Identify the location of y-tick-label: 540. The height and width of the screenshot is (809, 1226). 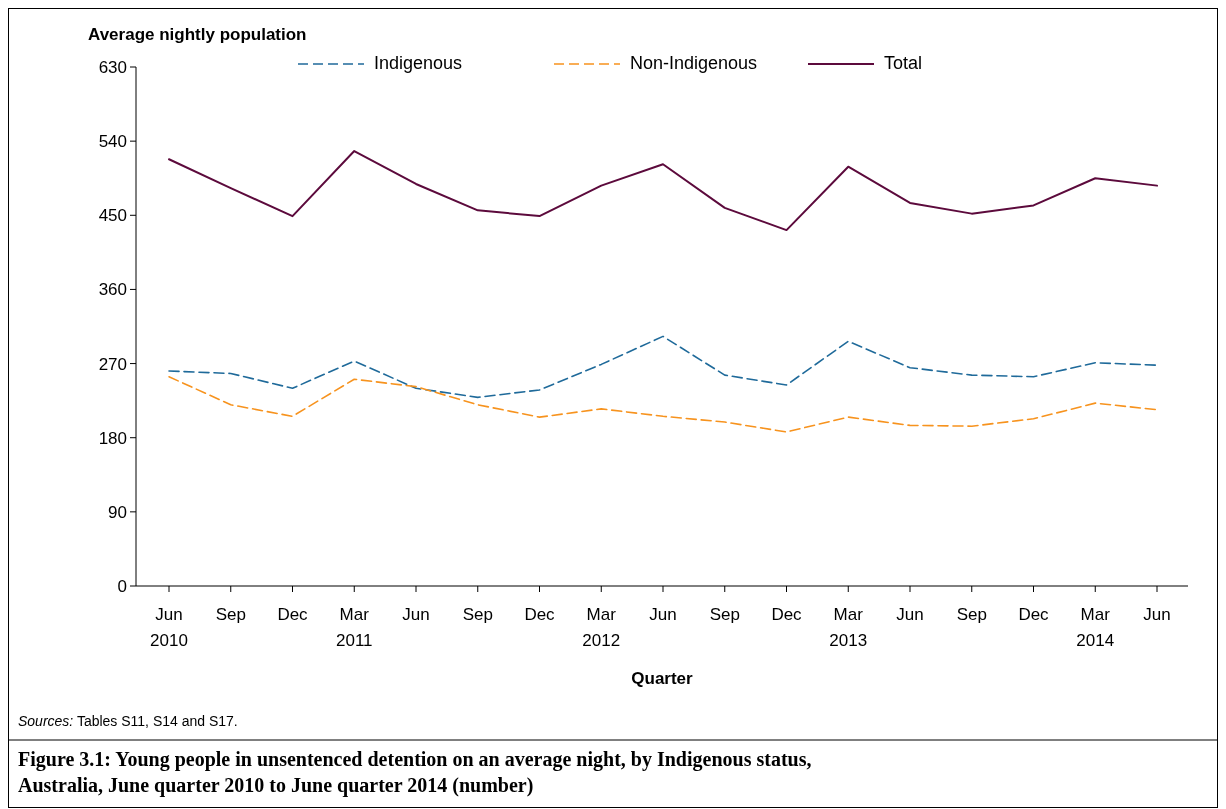
(112, 142).